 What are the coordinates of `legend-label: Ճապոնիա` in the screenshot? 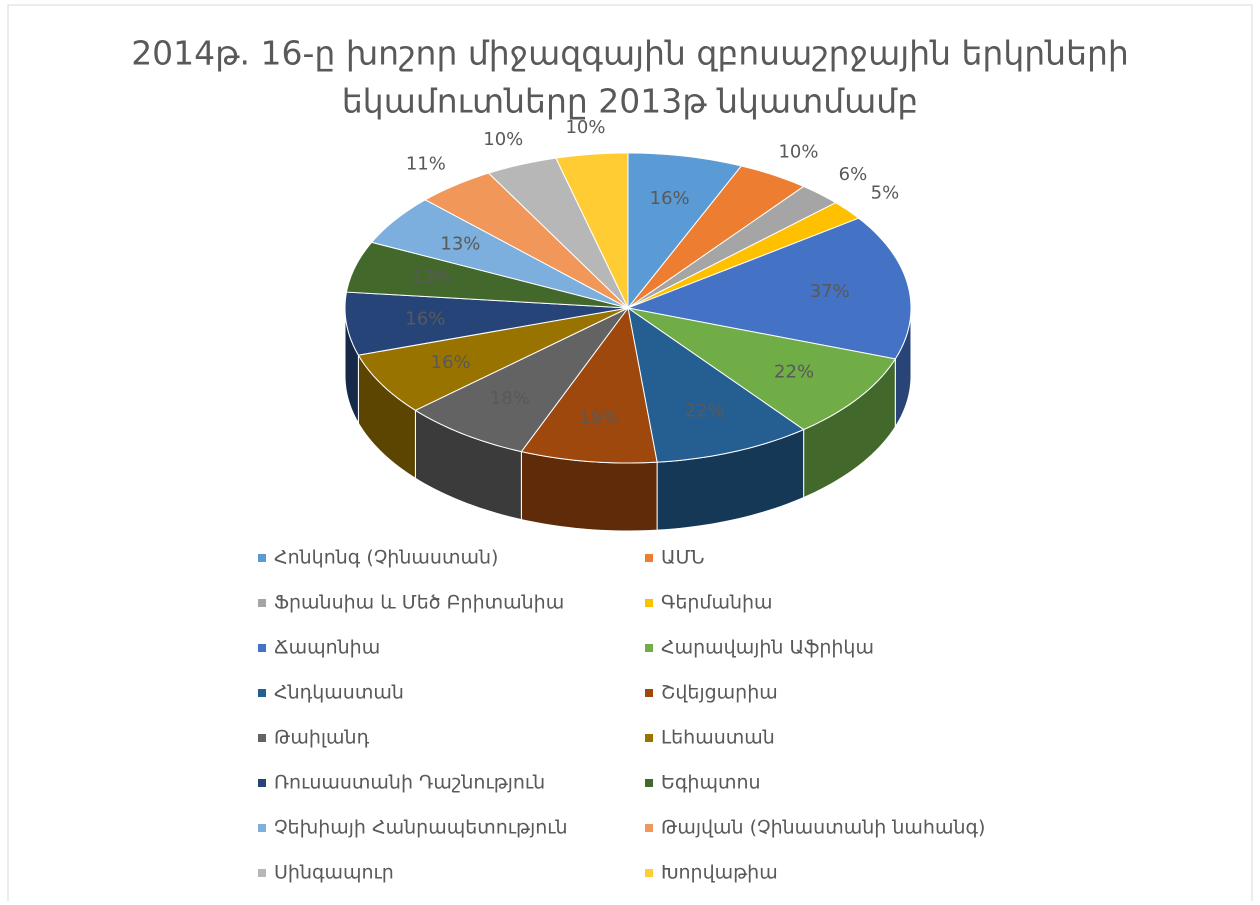 It's located at (327, 648).